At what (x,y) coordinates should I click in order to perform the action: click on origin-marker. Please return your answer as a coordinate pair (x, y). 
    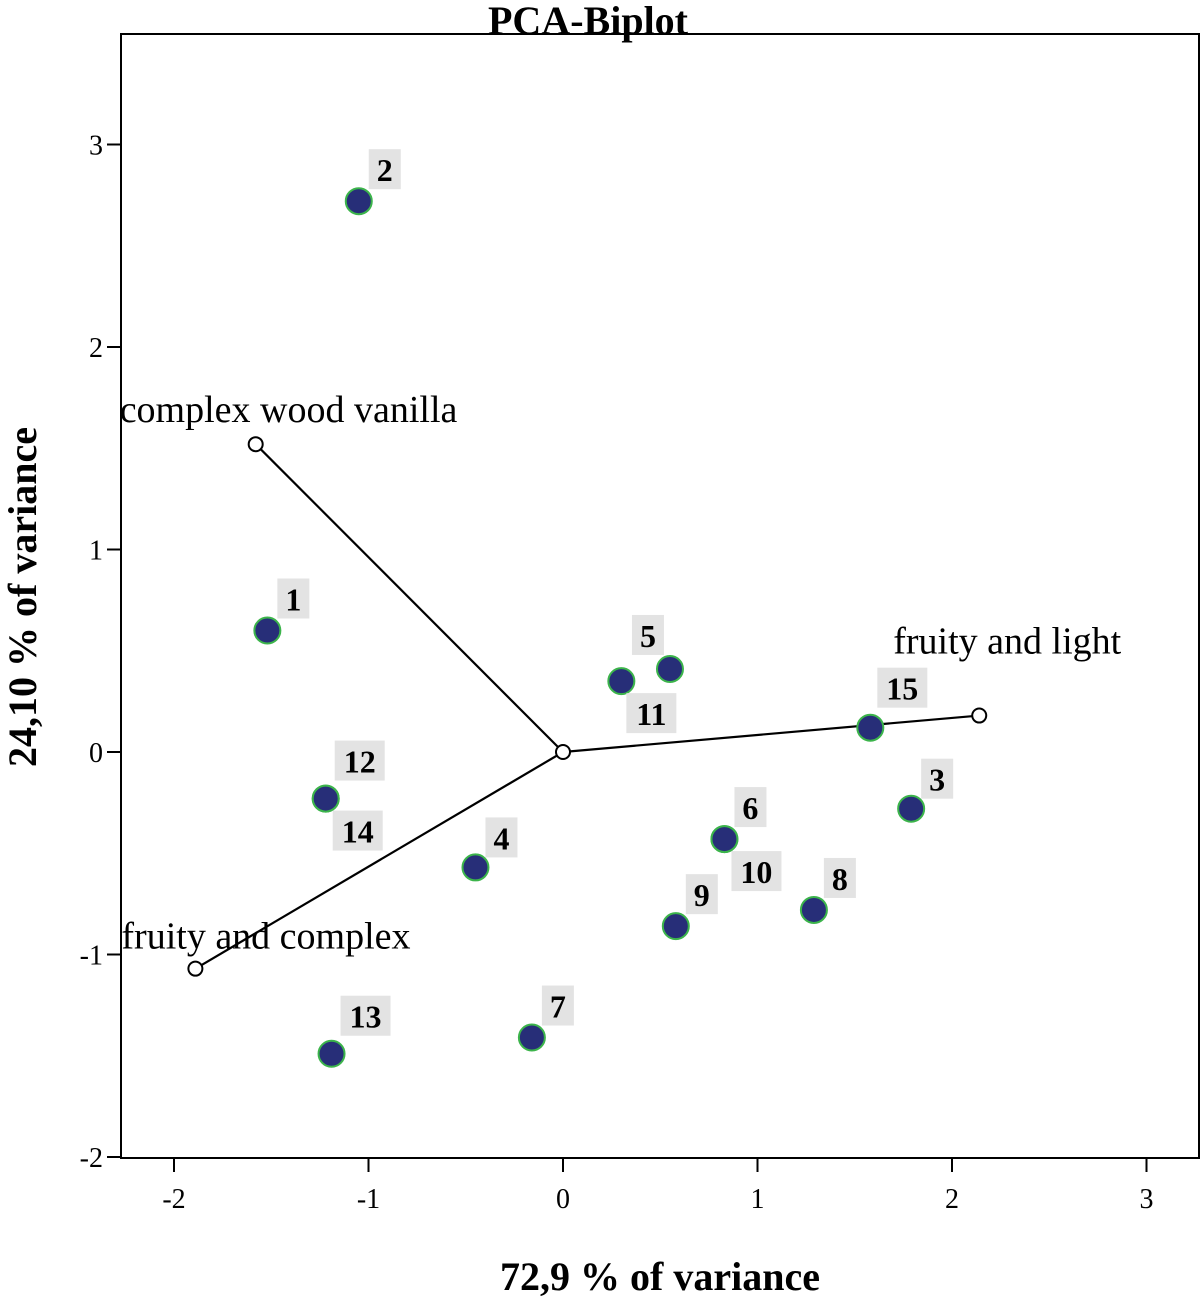
    Looking at the image, I should click on (563, 752).